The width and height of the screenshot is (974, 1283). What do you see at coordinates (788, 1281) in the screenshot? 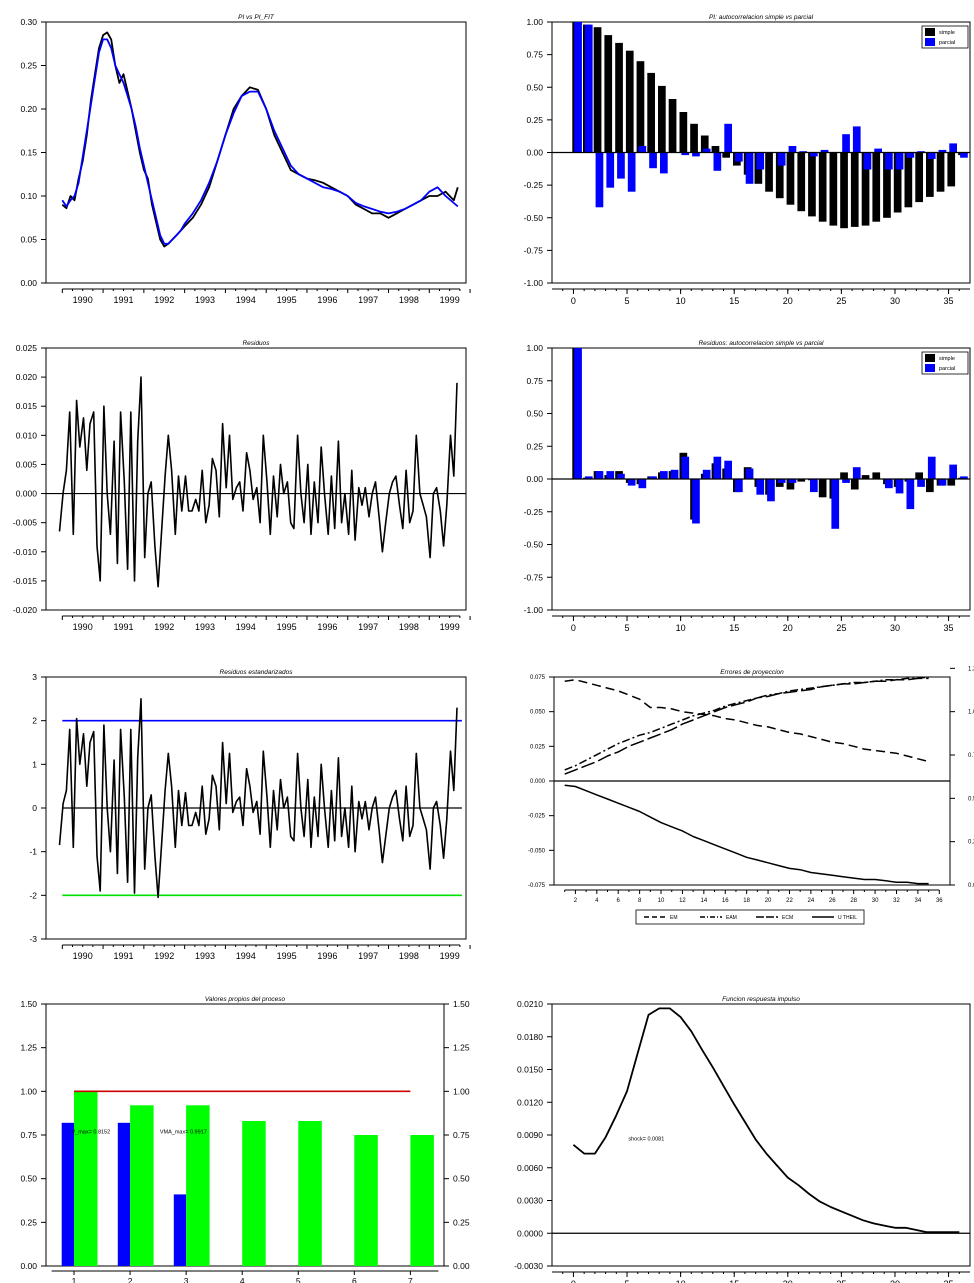
I see `x-tick-label: 20` at bounding box center [788, 1281].